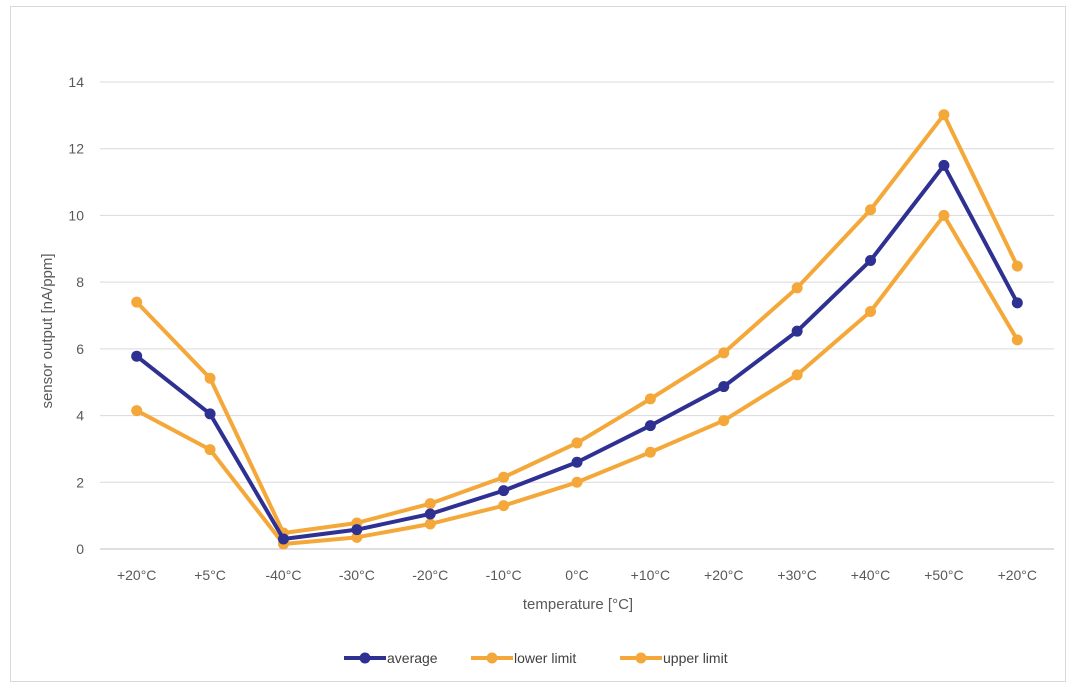  Describe the element at coordinates (80, 282) in the screenshot. I see `y-tick-label: 8` at that location.